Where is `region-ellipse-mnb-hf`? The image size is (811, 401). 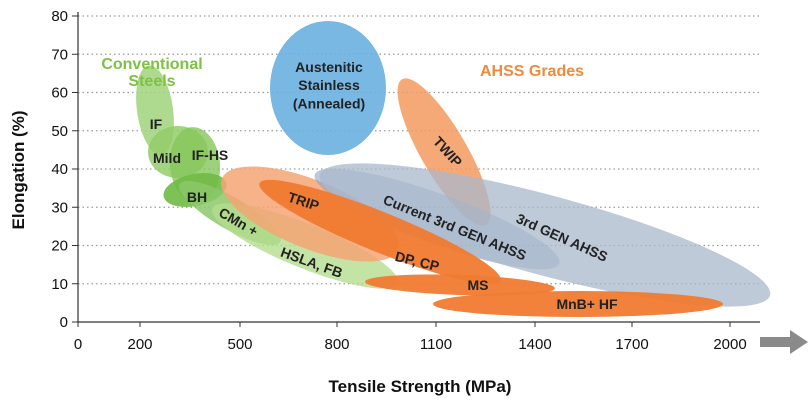
region-ellipse-mnb-hf is located at coordinates (578, 304).